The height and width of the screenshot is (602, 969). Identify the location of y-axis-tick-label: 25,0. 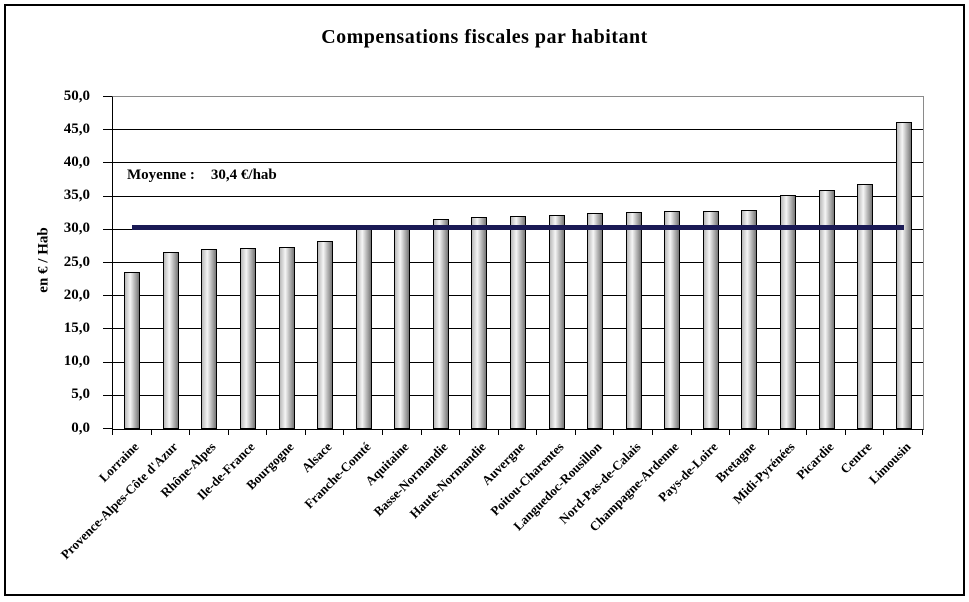
(76, 261).